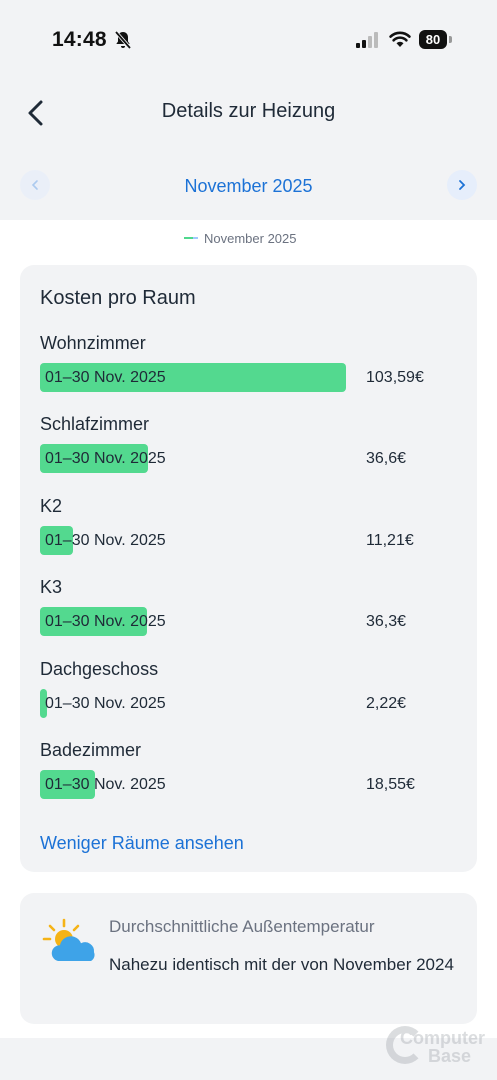 This screenshot has width=497, height=1080. I want to click on battery-indicator: 80, so click(433, 39).